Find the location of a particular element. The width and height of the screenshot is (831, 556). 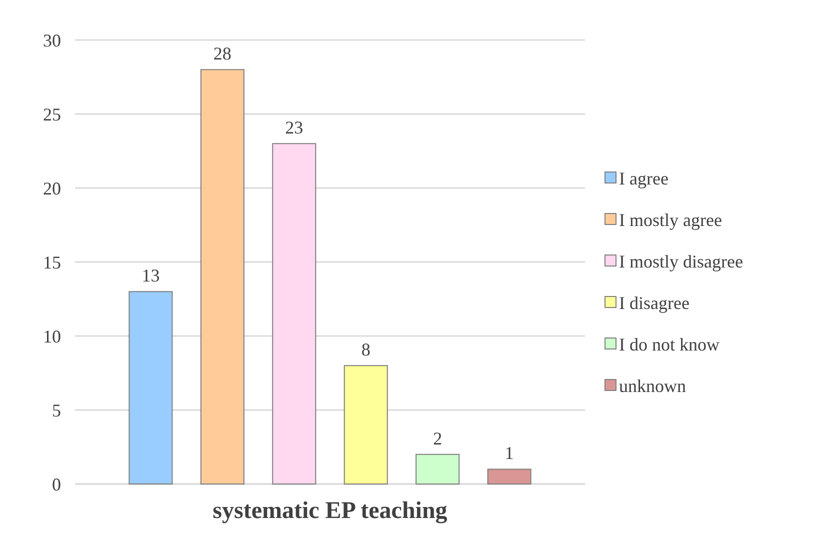

y-tick-label: 0 is located at coordinates (56, 484).